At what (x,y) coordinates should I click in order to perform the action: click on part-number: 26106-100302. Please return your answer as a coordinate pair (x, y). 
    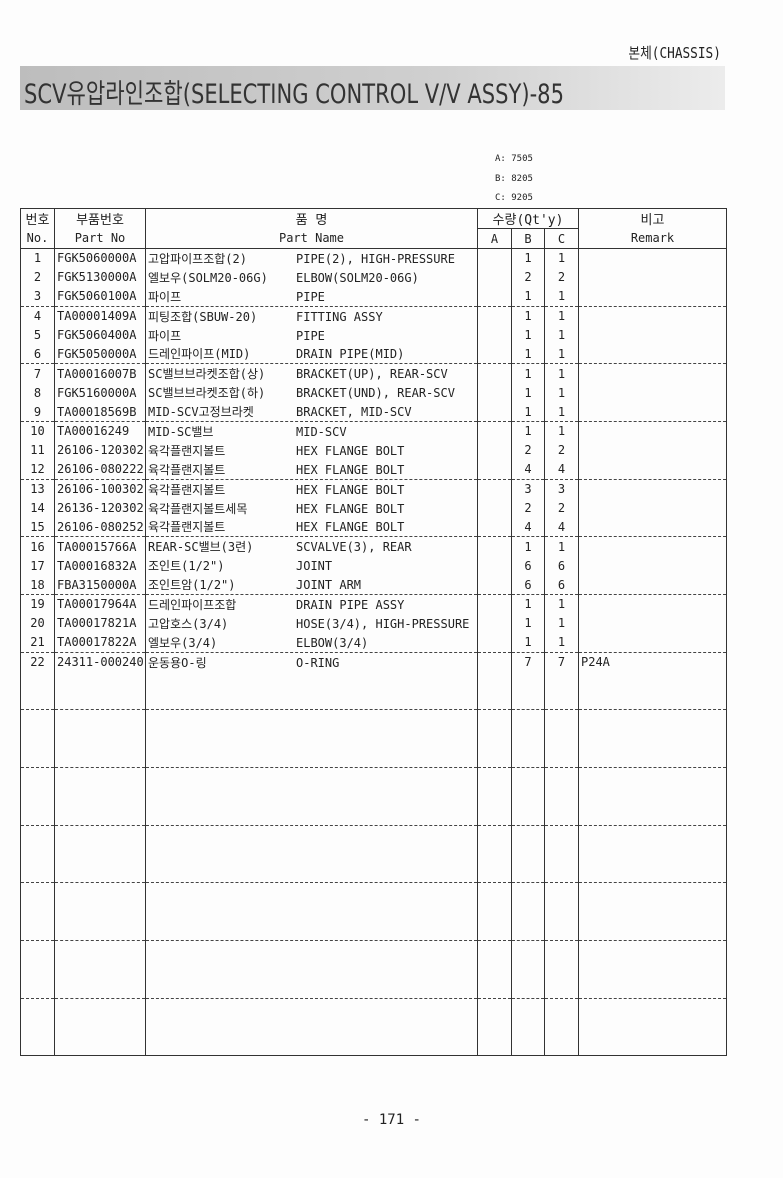
    Looking at the image, I should click on (100, 489).